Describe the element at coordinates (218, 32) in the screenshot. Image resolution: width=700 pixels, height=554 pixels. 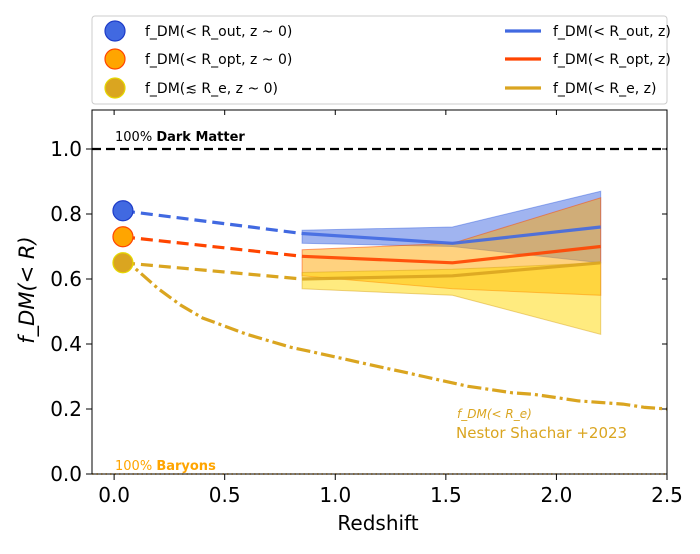
I see `legend-label-f-dm-r-out-z-0: f_DM(< R_out, z ~ 0)` at that location.